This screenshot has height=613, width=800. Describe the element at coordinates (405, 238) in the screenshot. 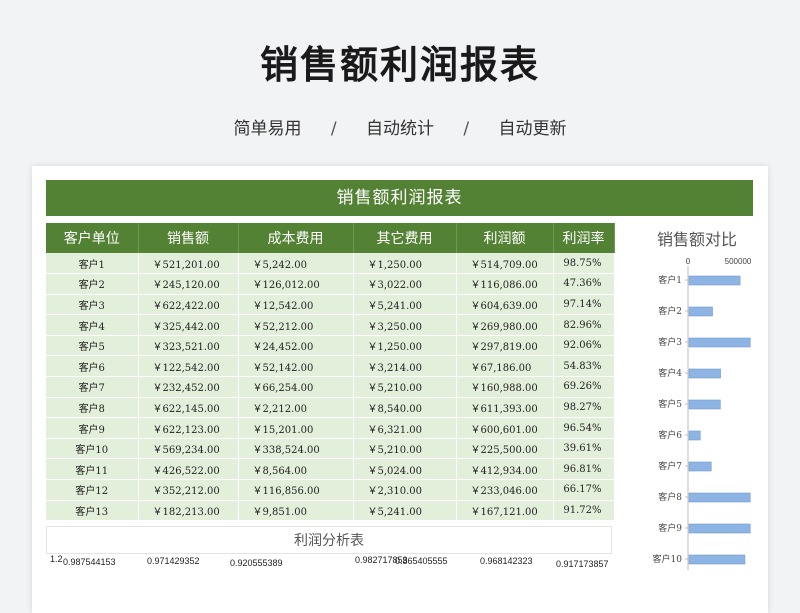

I see `header-other-fees: 其它费用` at that location.